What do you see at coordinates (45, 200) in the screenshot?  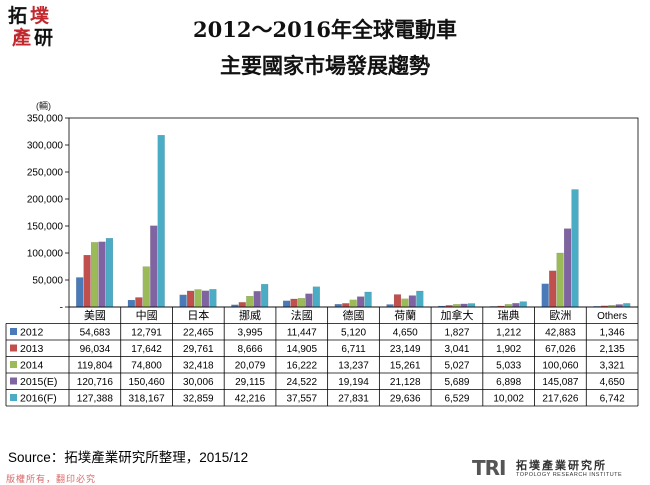 I see `y-tick-label: 200,000` at bounding box center [45, 200].